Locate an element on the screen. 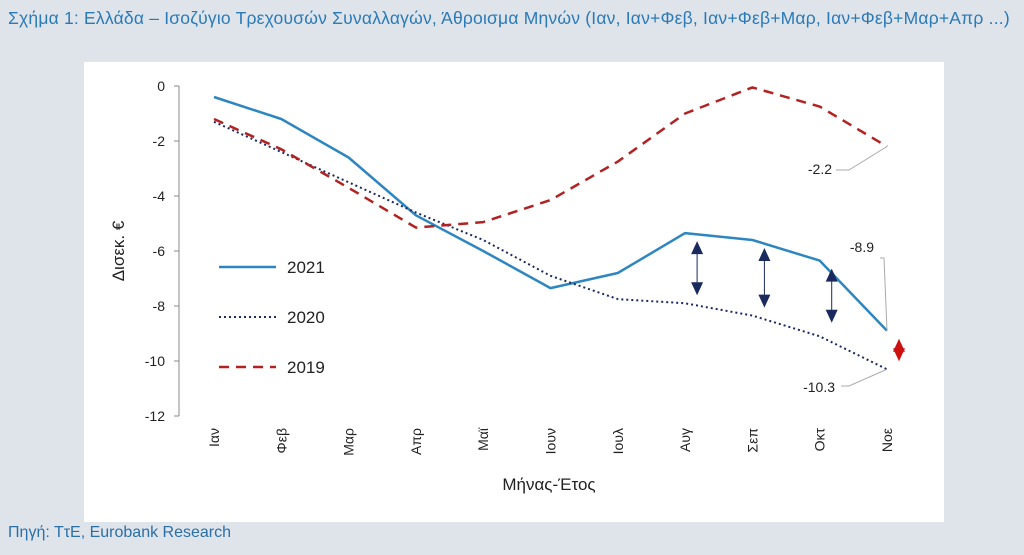  legend-label-2021: 2021 is located at coordinates (306, 267).